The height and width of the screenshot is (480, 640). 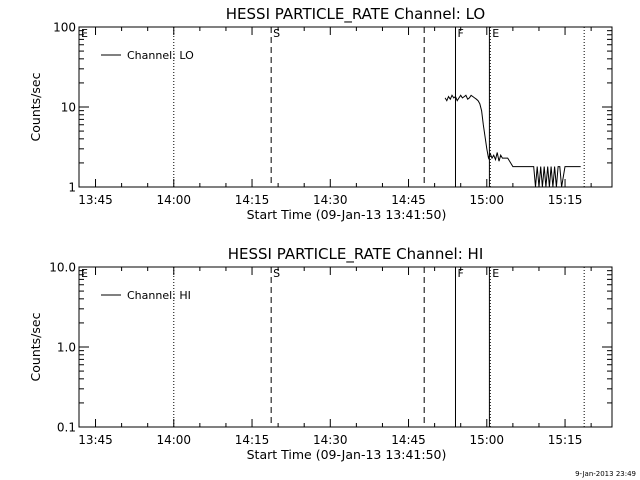 What do you see at coordinates (72, 188) in the screenshot?
I see `y-tick-label: 1` at bounding box center [72, 188].